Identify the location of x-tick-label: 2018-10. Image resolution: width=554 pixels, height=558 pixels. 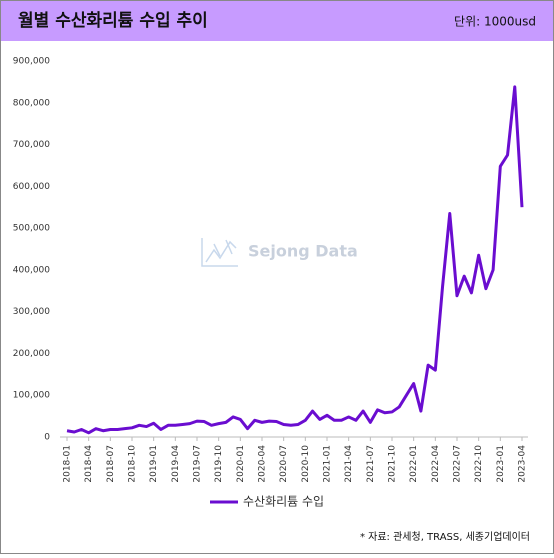
(133, 464).